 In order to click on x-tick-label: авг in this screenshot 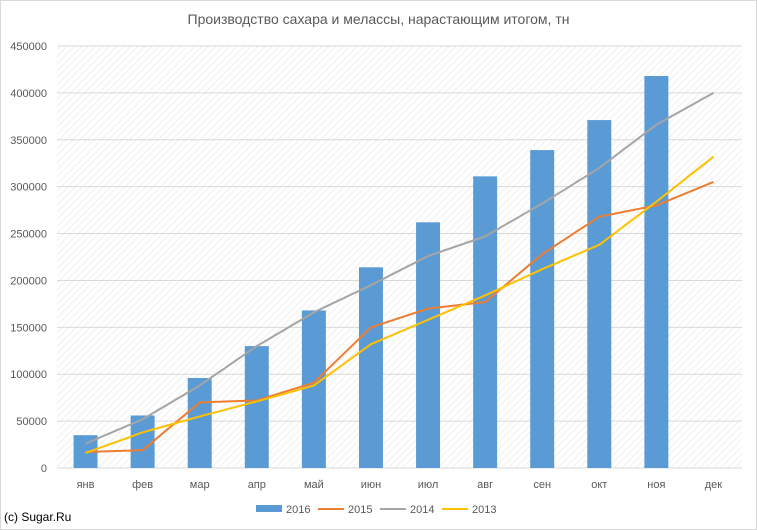, I will do `click(485, 485)`.